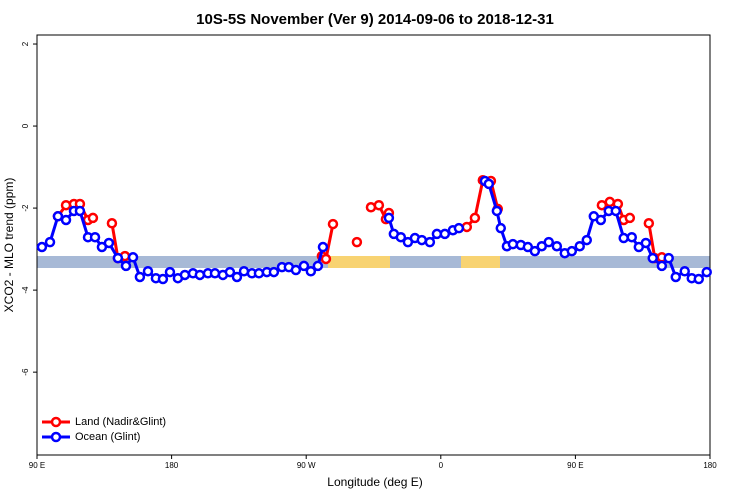 The height and width of the screenshot is (500, 750). I want to click on surface-band, so click(373, 262).